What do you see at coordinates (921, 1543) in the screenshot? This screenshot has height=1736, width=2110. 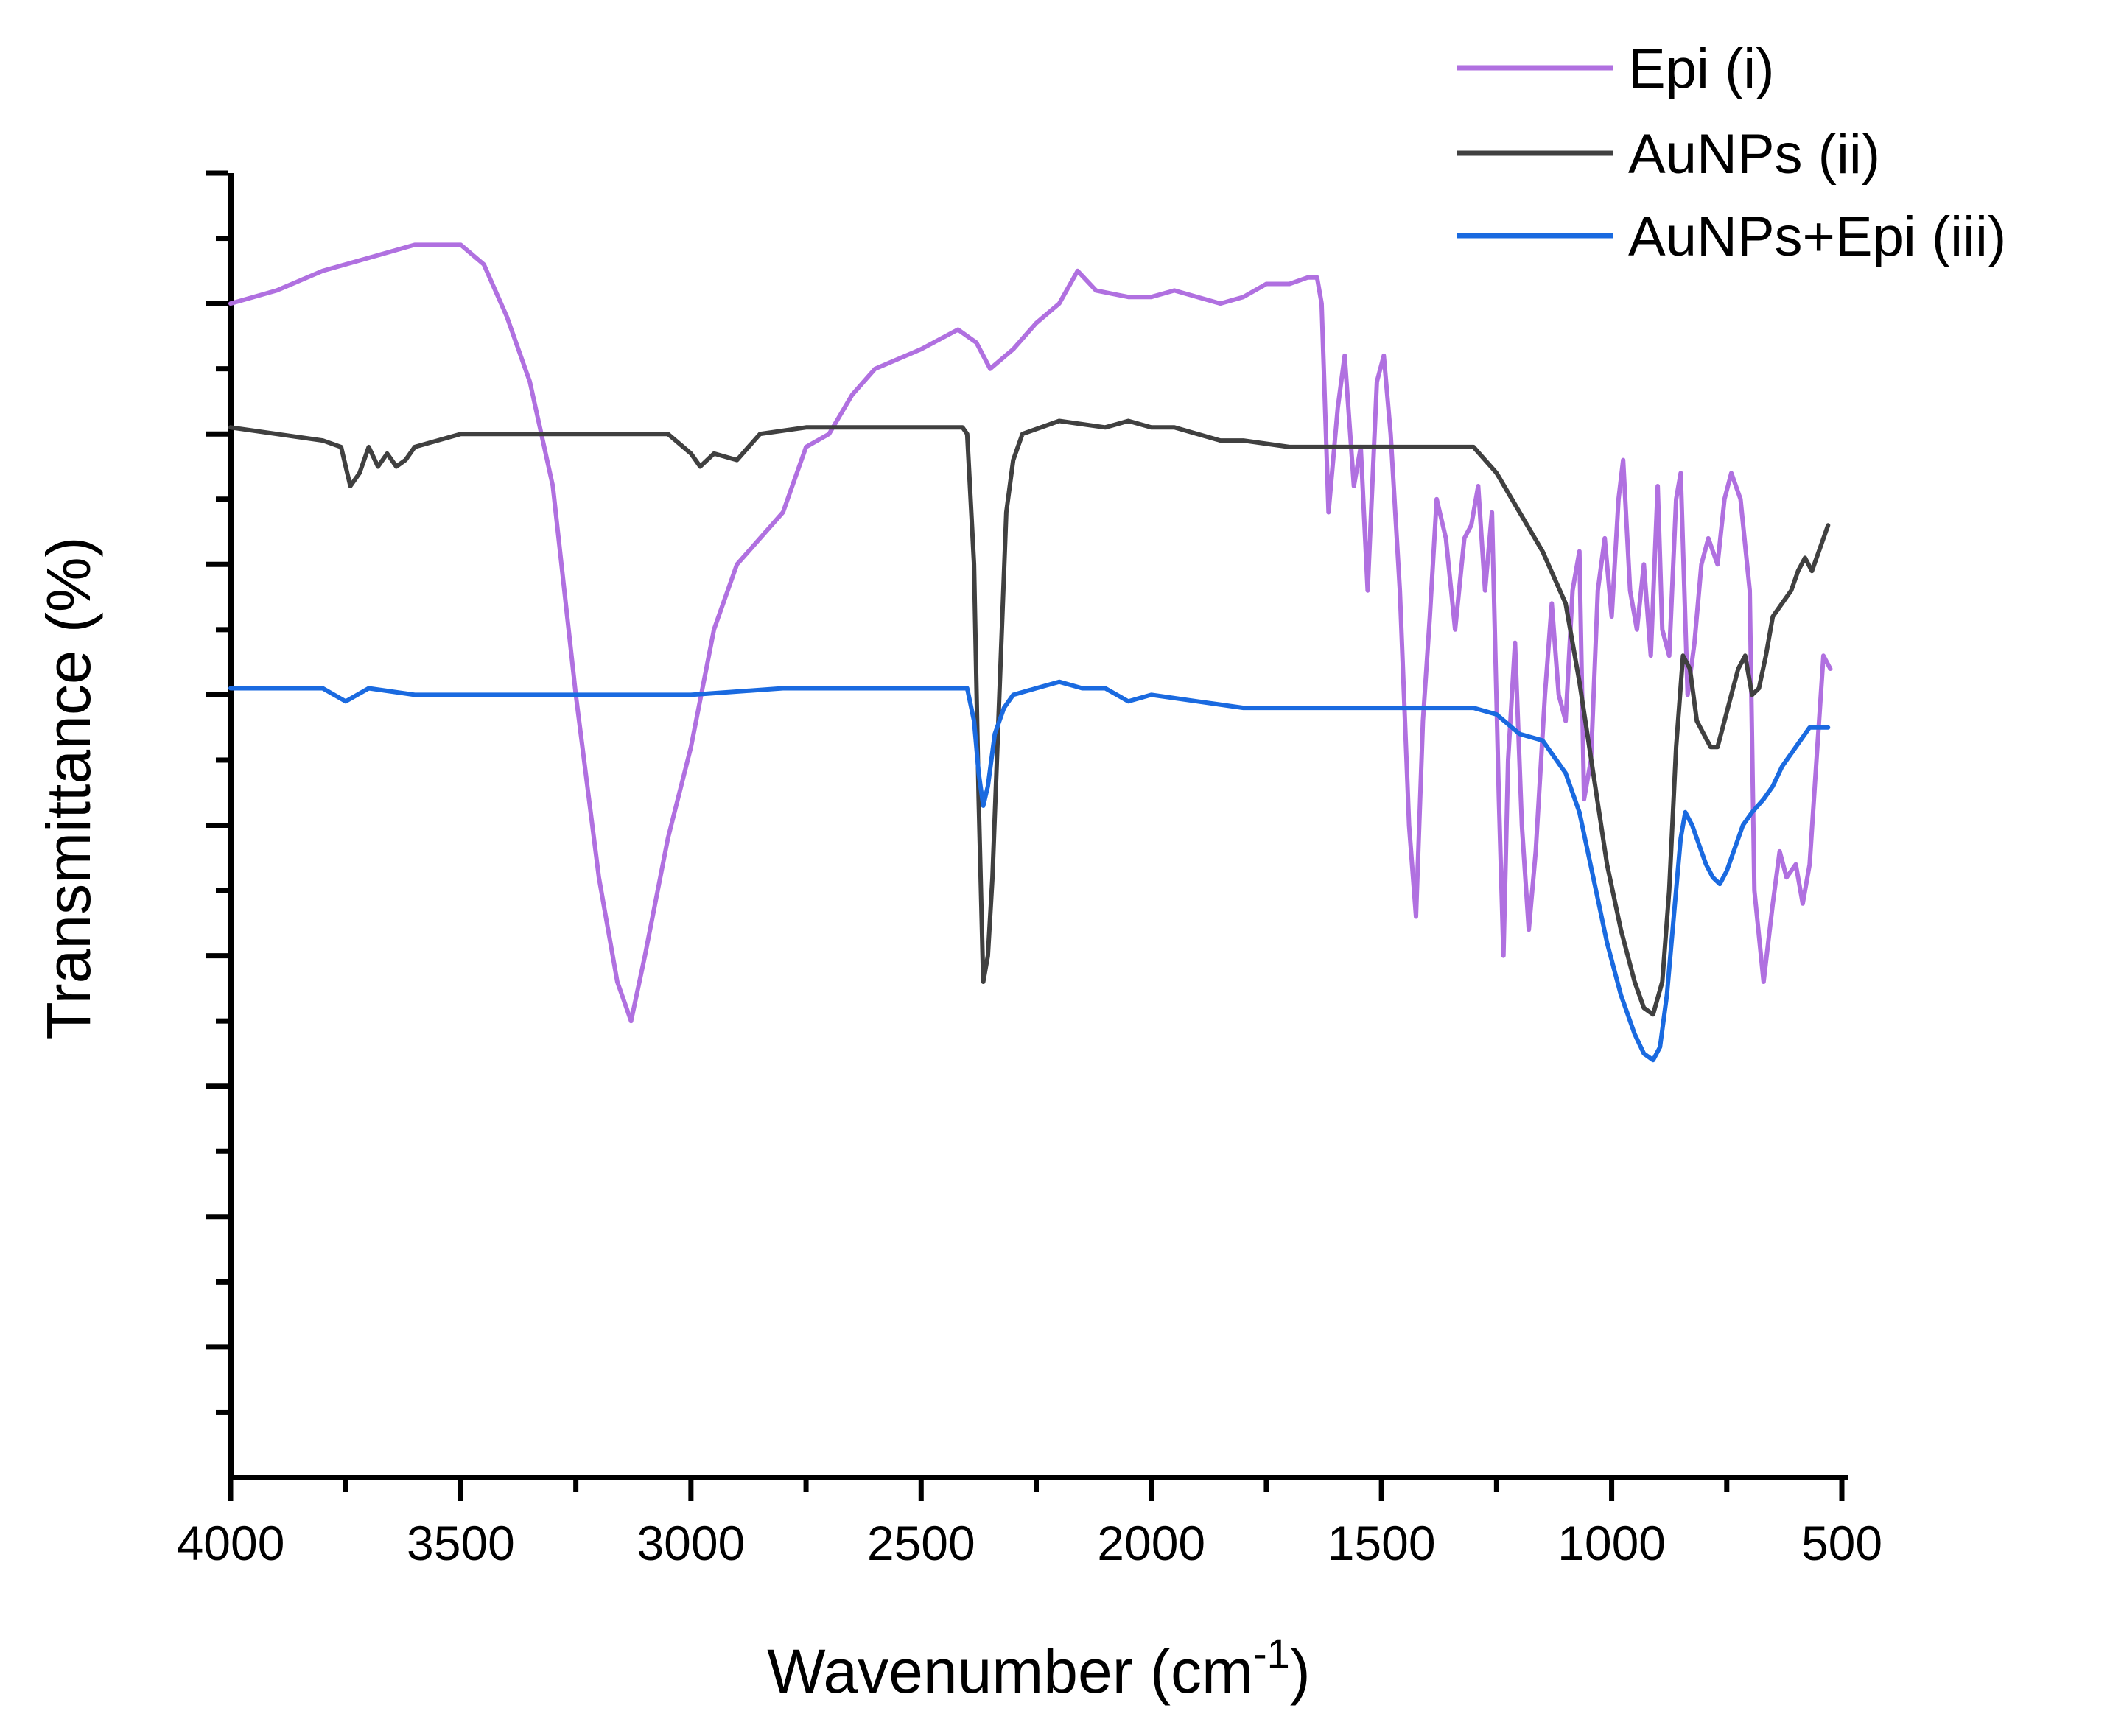 I see `x-tick-label: 2500` at bounding box center [921, 1543].